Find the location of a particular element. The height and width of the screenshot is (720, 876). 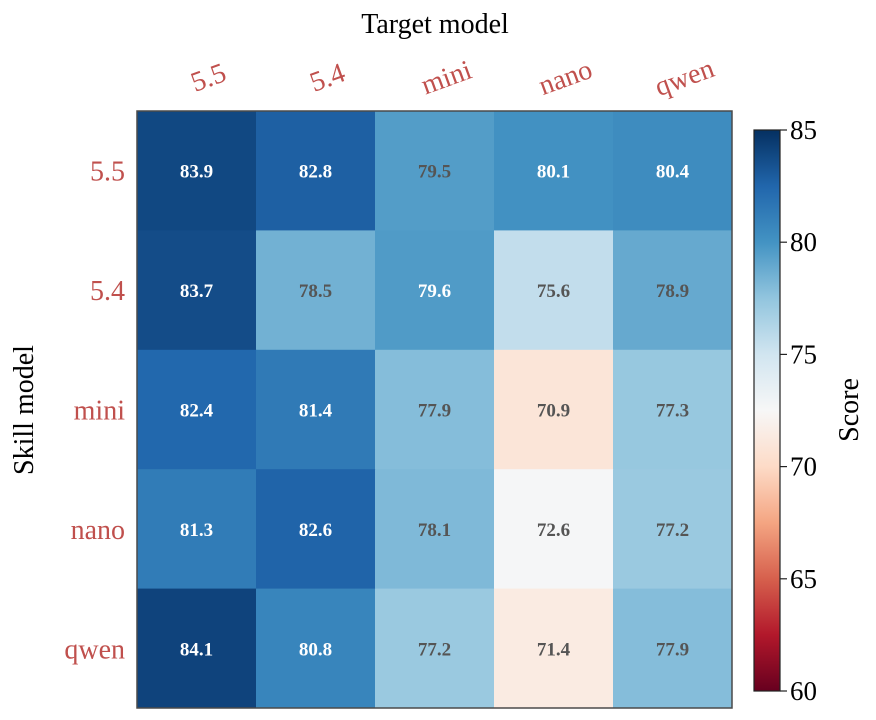

x-tick-label: mini is located at coordinates (446, 78).